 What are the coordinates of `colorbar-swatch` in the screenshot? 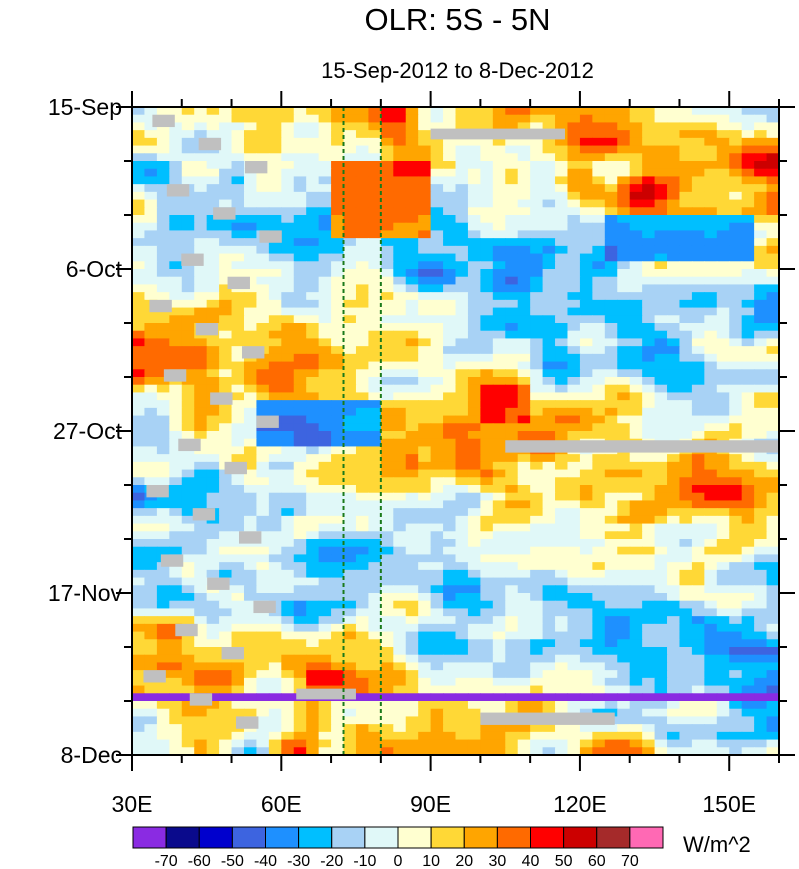 It's located at (613, 837).